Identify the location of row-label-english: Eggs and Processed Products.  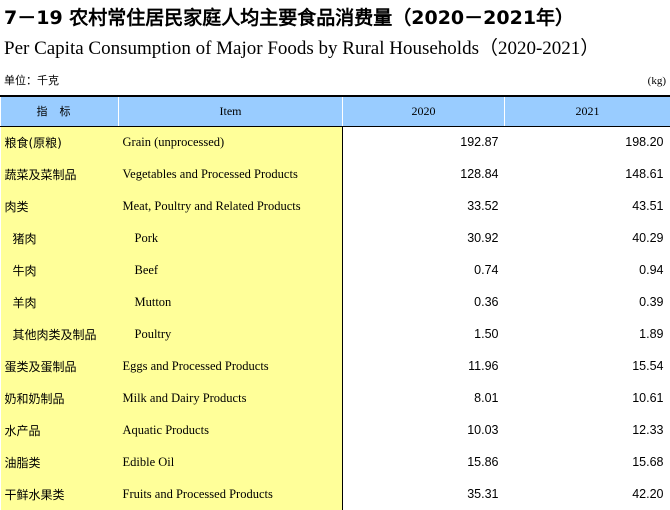
(230, 366).